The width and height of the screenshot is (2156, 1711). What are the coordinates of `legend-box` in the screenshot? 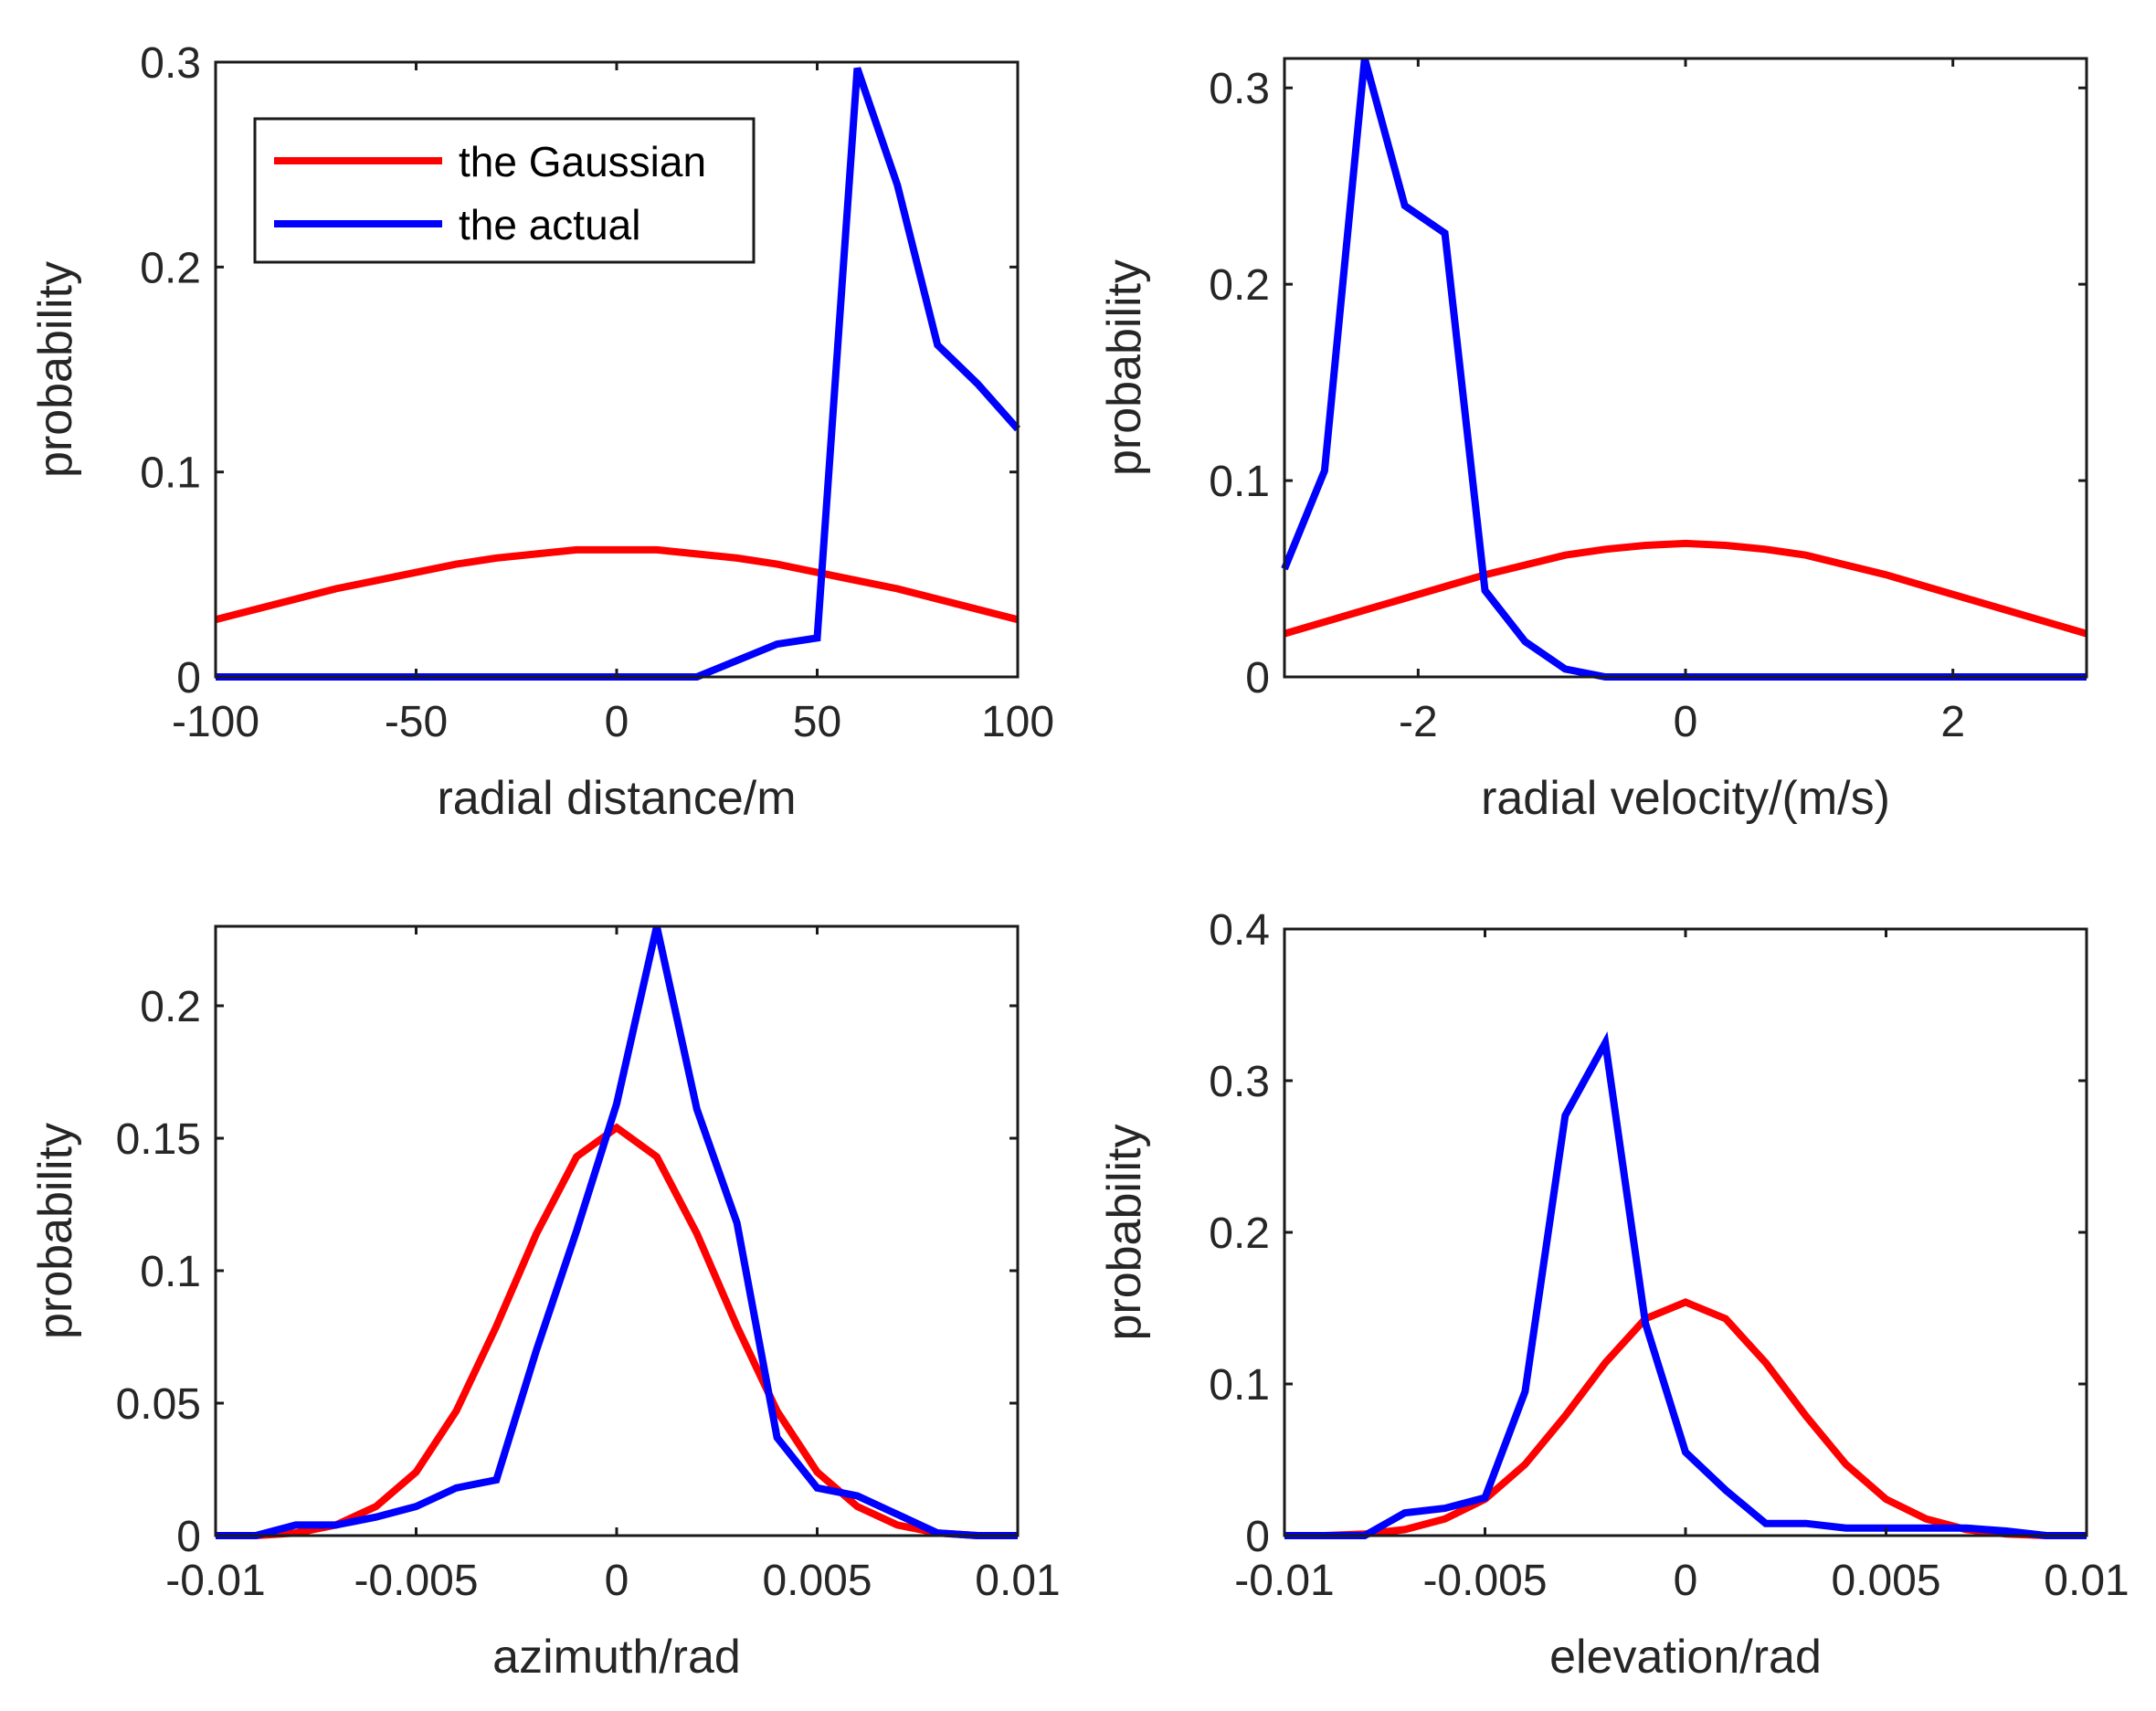 It's located at (504, 190).